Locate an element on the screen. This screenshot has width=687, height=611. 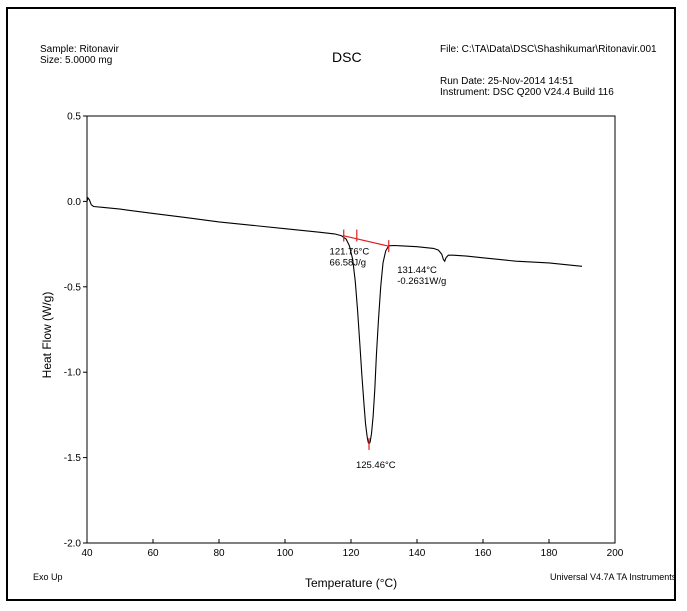
annotation-text: 121.76°C is located at coordinates (350, 251).